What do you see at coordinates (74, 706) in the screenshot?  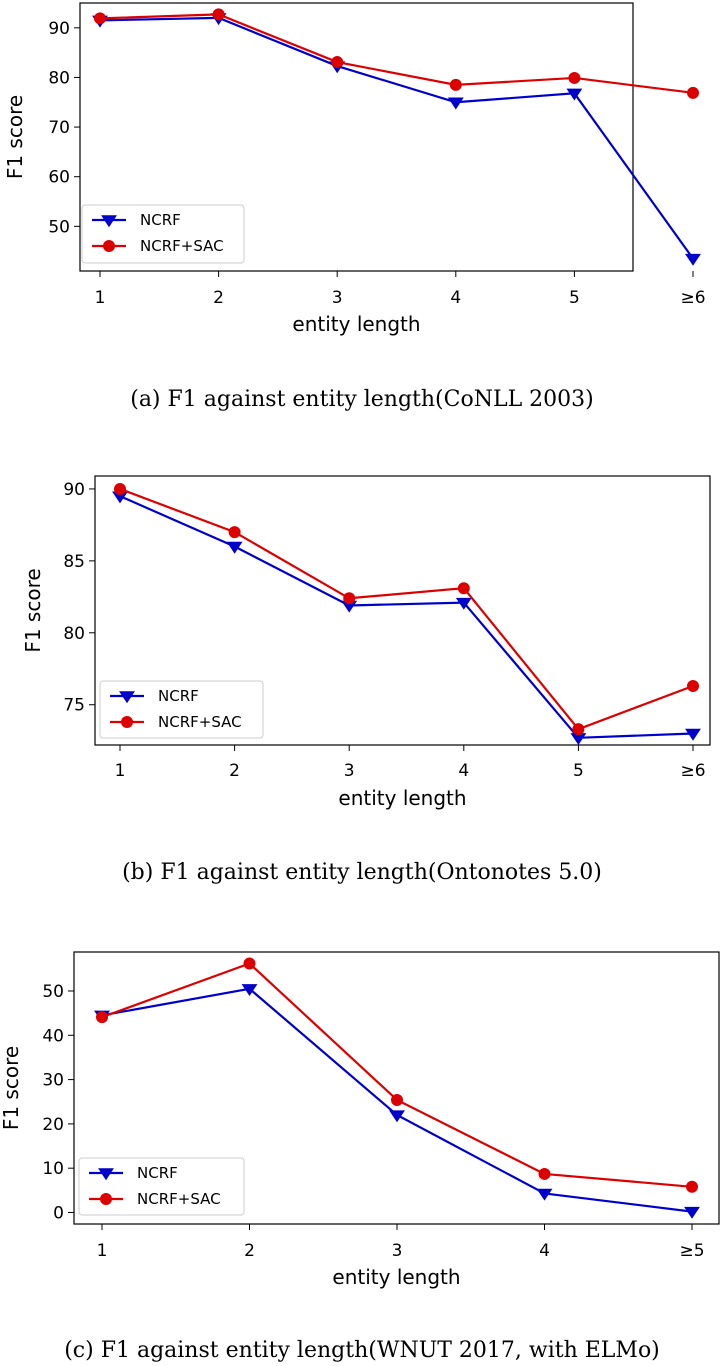 I see `y-tick-label: 75` at bounding box center [74, 706].